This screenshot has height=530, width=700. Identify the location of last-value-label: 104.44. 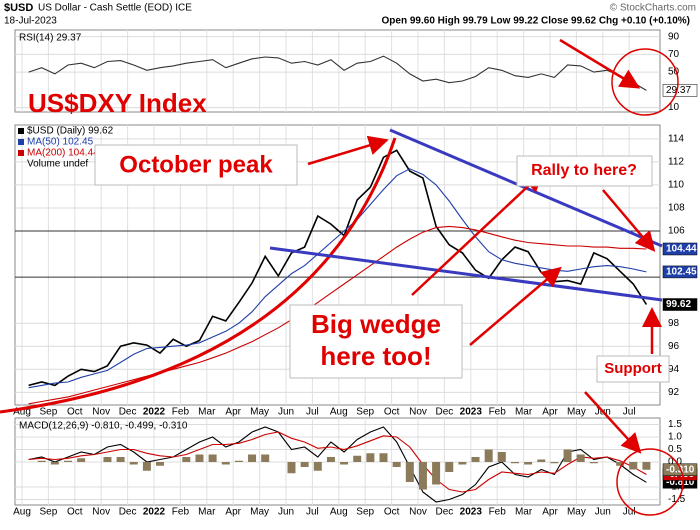
(681, 249).